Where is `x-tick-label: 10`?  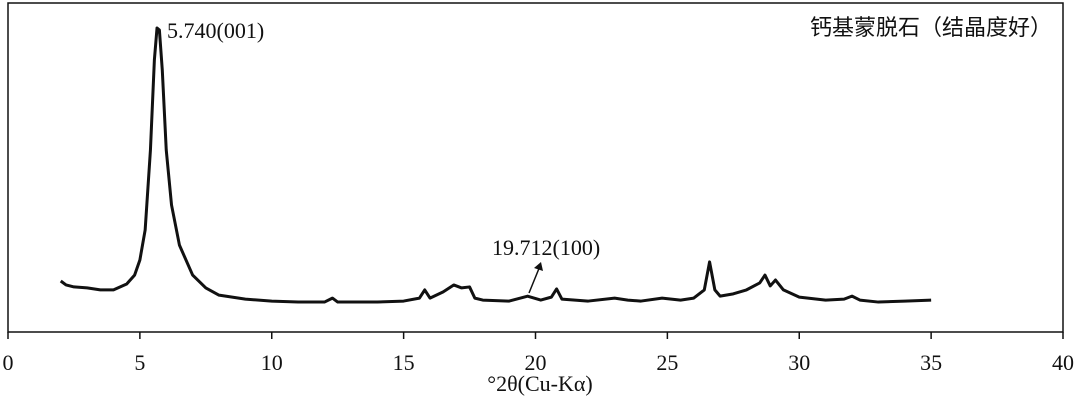
x-tick-label: 10 is located at coordinates (272, 362).